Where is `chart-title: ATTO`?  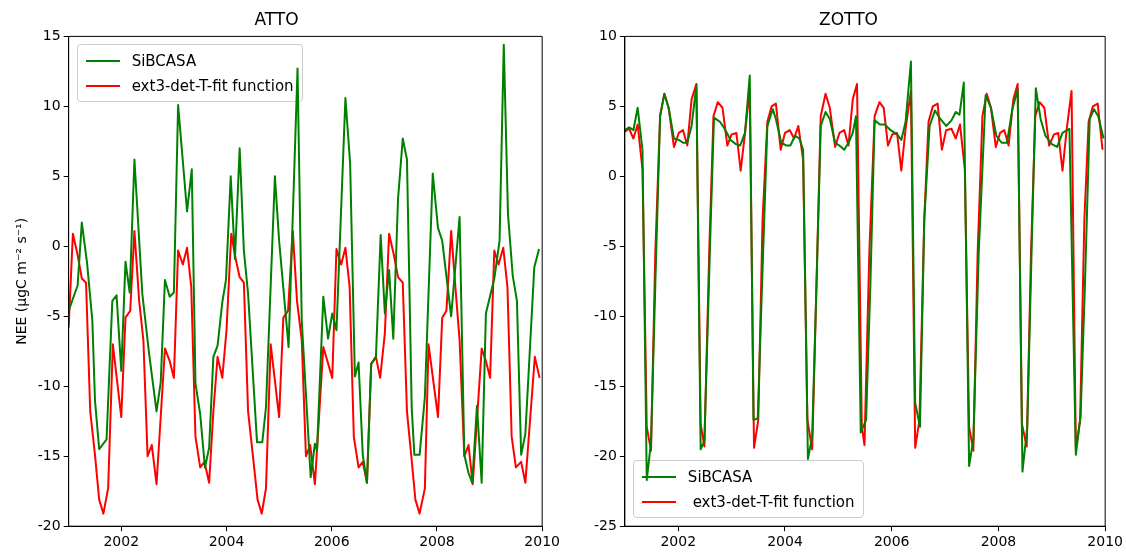 chart-title: ATTO is located at coordinates (276, 18).